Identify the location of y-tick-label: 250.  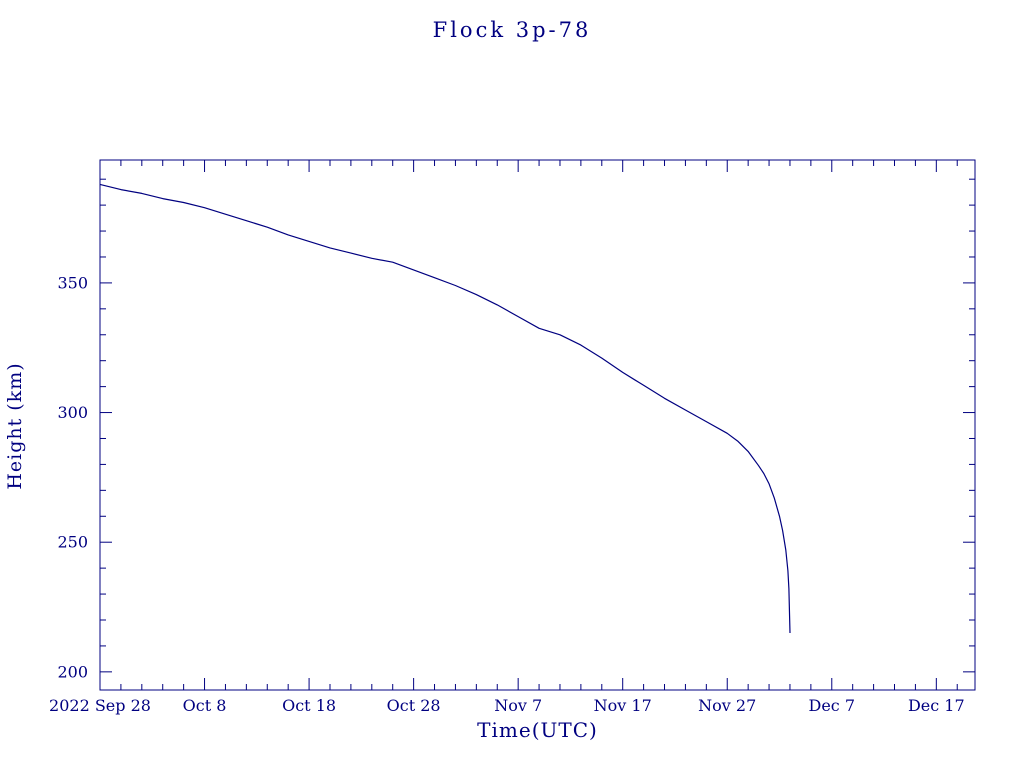
(72, 542).